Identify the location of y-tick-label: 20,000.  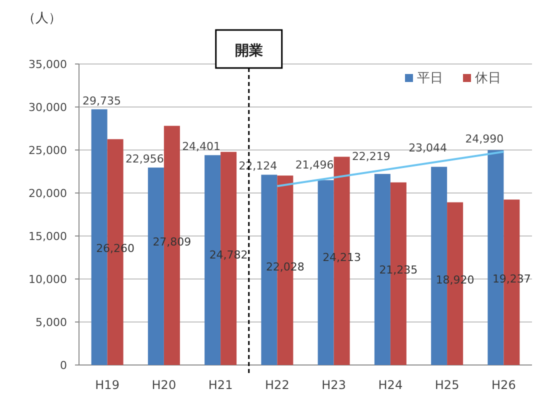
(47, 193).